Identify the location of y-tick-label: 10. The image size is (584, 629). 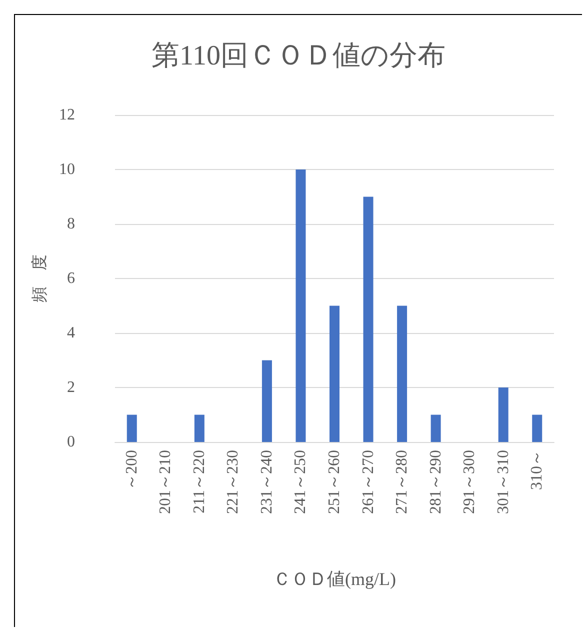
(67, 169).